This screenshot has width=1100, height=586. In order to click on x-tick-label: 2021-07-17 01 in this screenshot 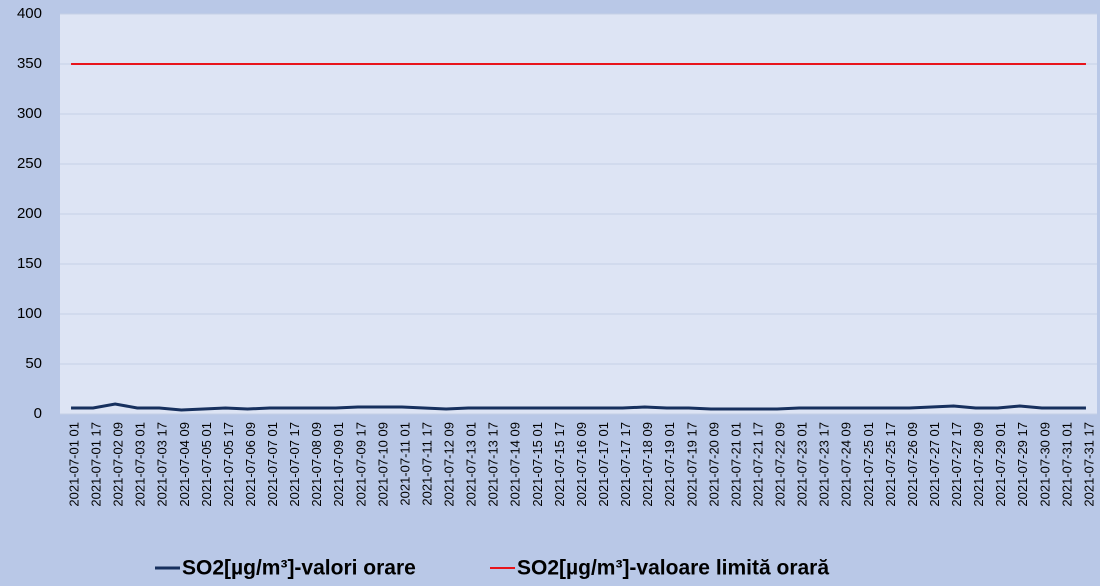, I will do `click(603, 464)`.